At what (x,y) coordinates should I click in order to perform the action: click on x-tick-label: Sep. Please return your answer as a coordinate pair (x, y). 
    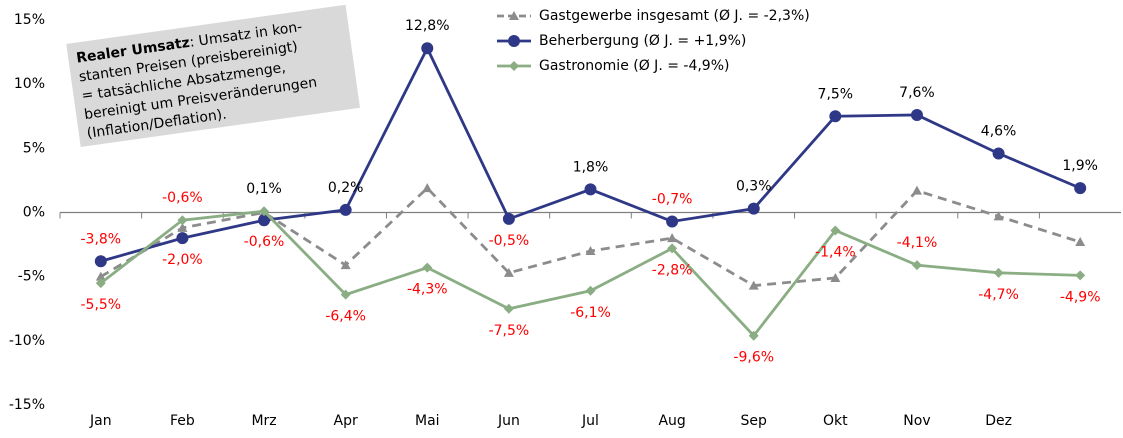
    Looking at the image, I should click on (754, 421).